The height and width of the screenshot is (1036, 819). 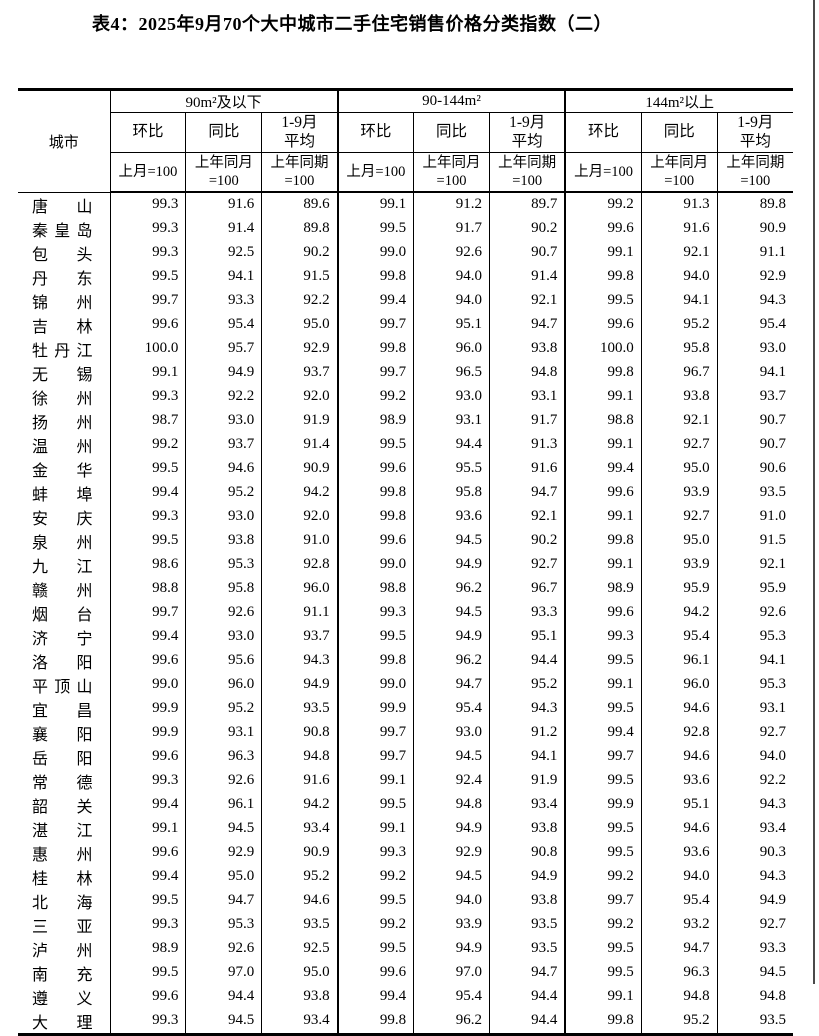 I want to click on header-yoy: 同比, so click(x=223, y=132).